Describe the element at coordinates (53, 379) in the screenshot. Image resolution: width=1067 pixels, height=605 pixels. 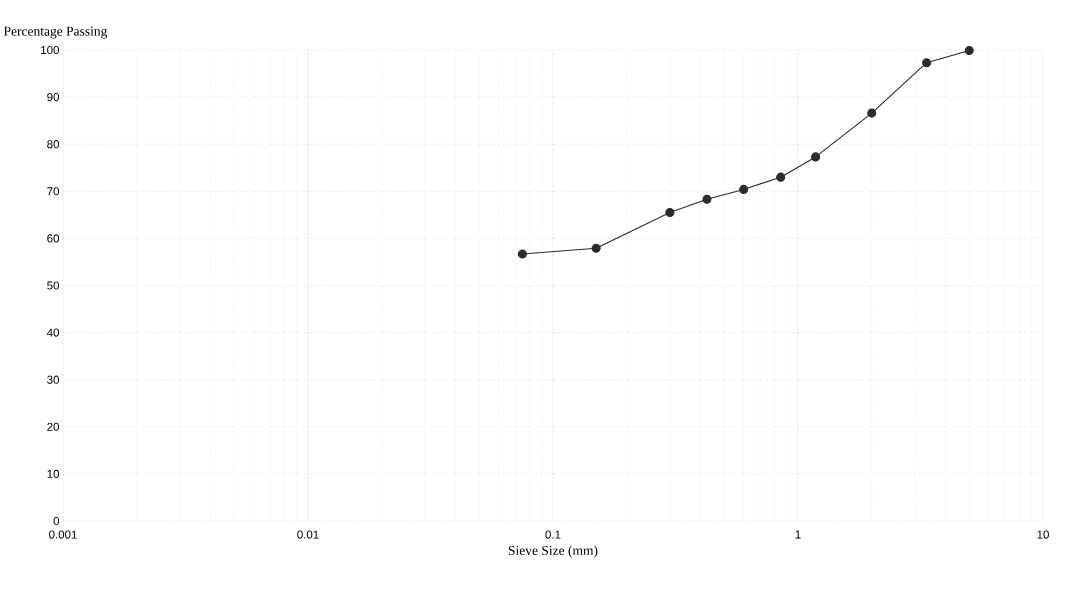
I see `y-tick-label: 30` at that location.